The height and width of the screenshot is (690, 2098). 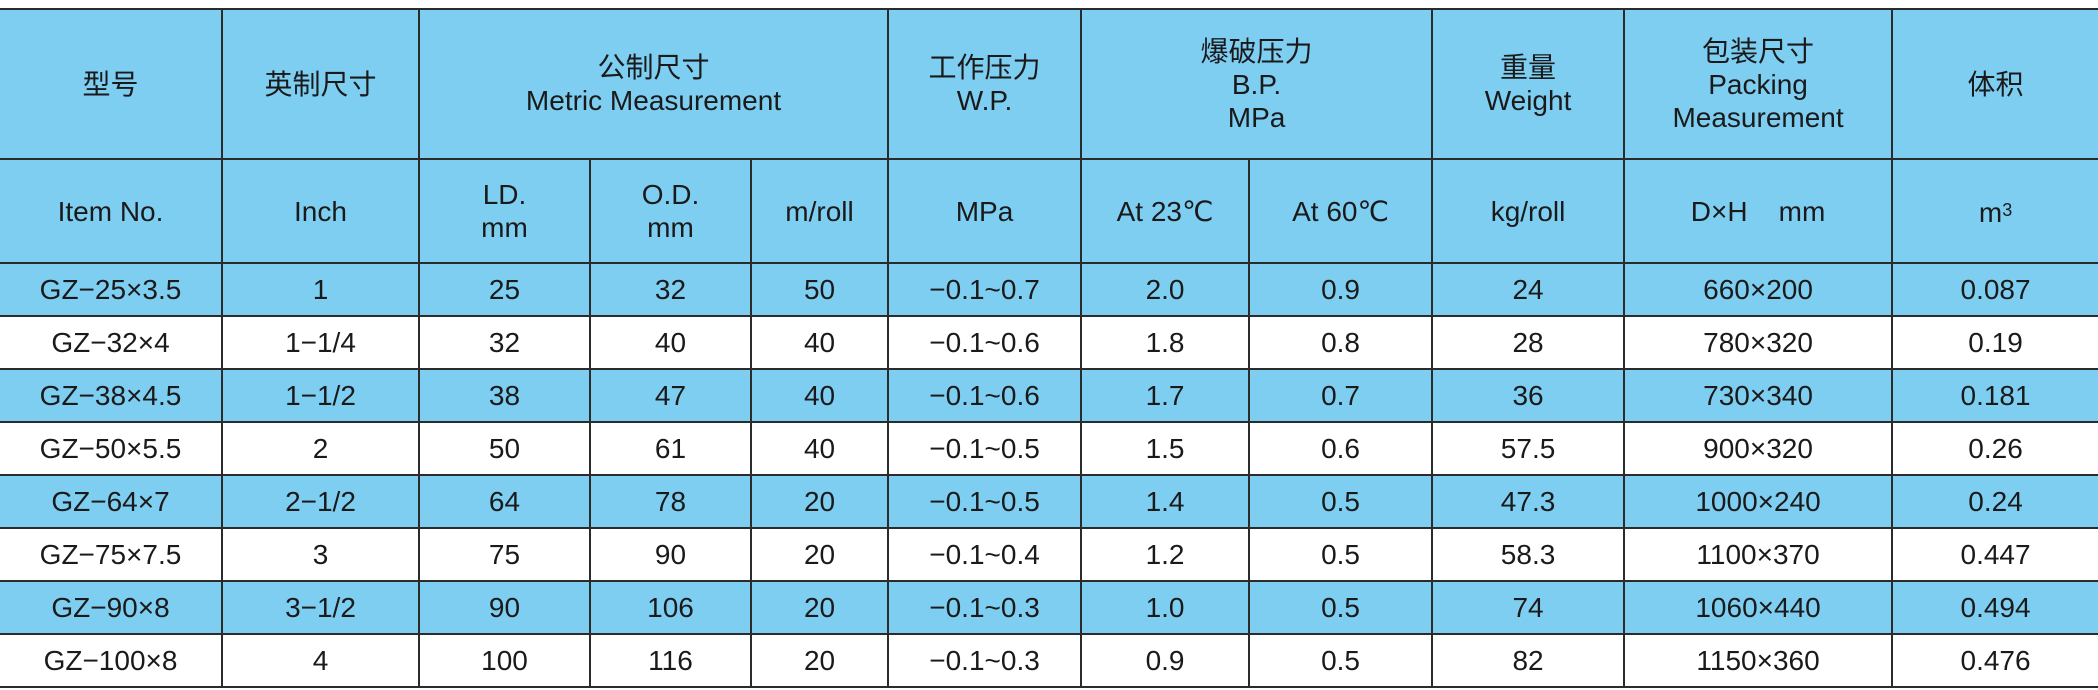 What do you see at coordinates (1341, 448) in the screenshot?
I see `cell-bp-60: 0.6` at bounding box center [1341, 448].